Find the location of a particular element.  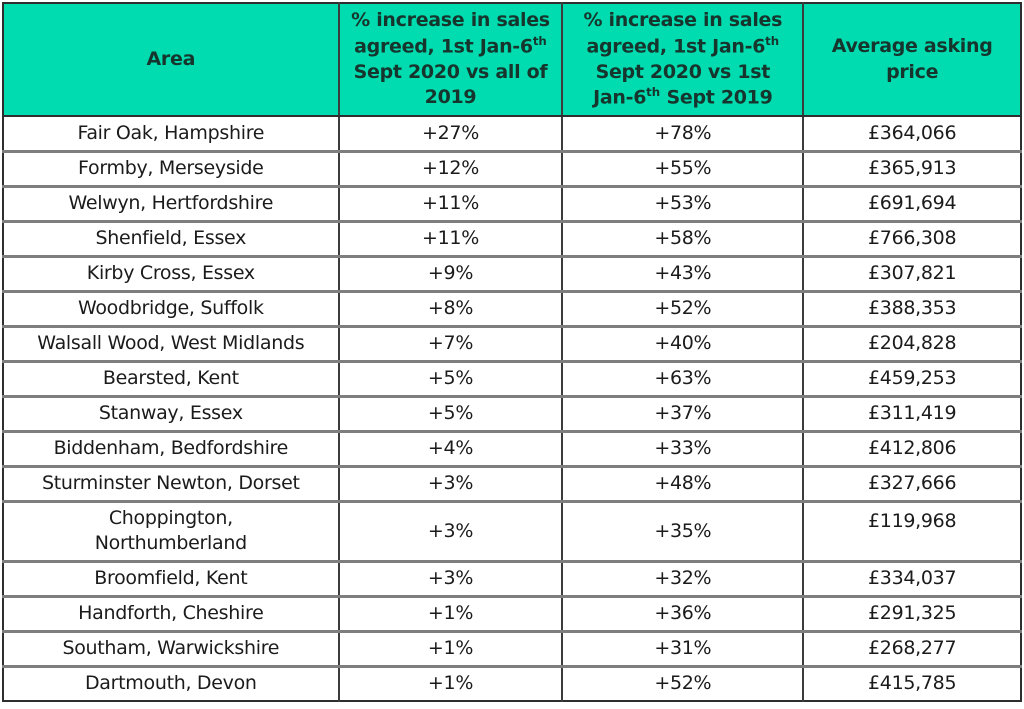

header-text-part: Sept 2019 is located at coordinates (716, 97).